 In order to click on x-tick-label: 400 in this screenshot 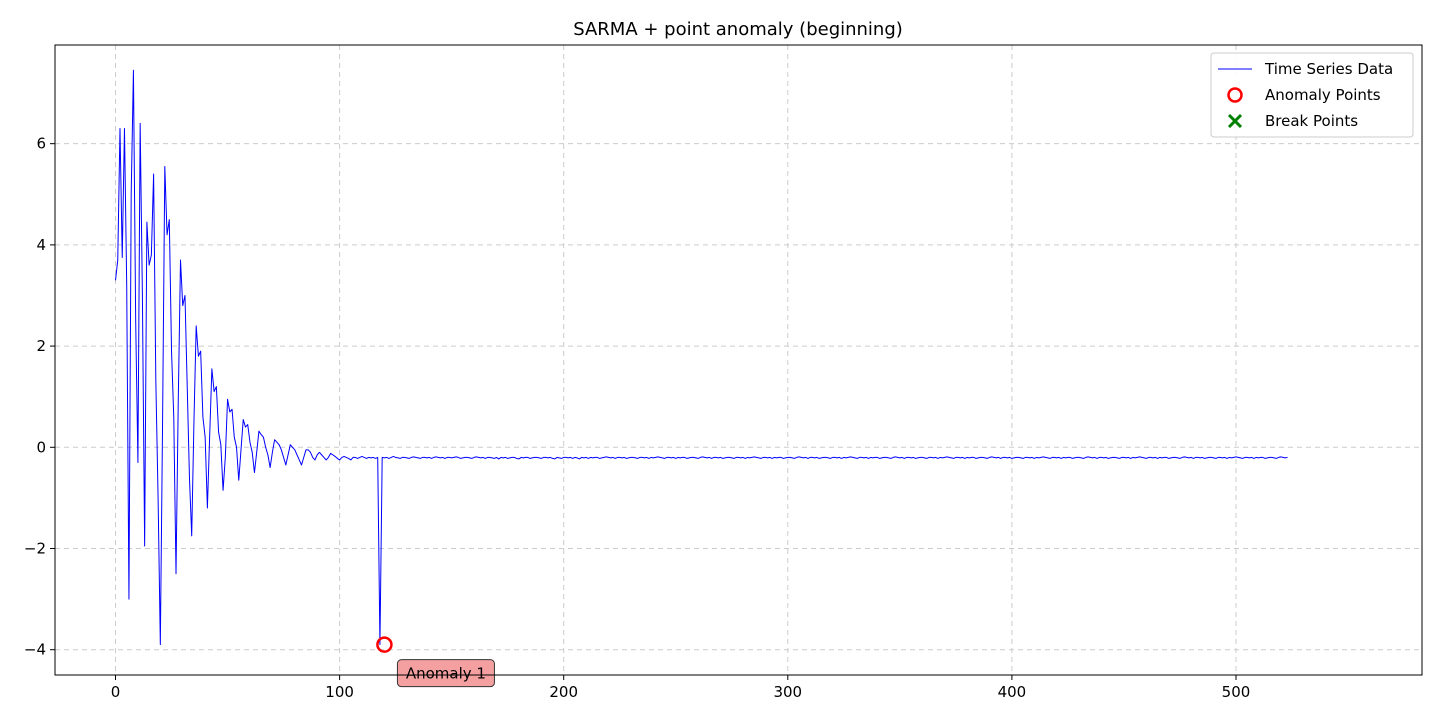, I will do `click(1012, 692)`.